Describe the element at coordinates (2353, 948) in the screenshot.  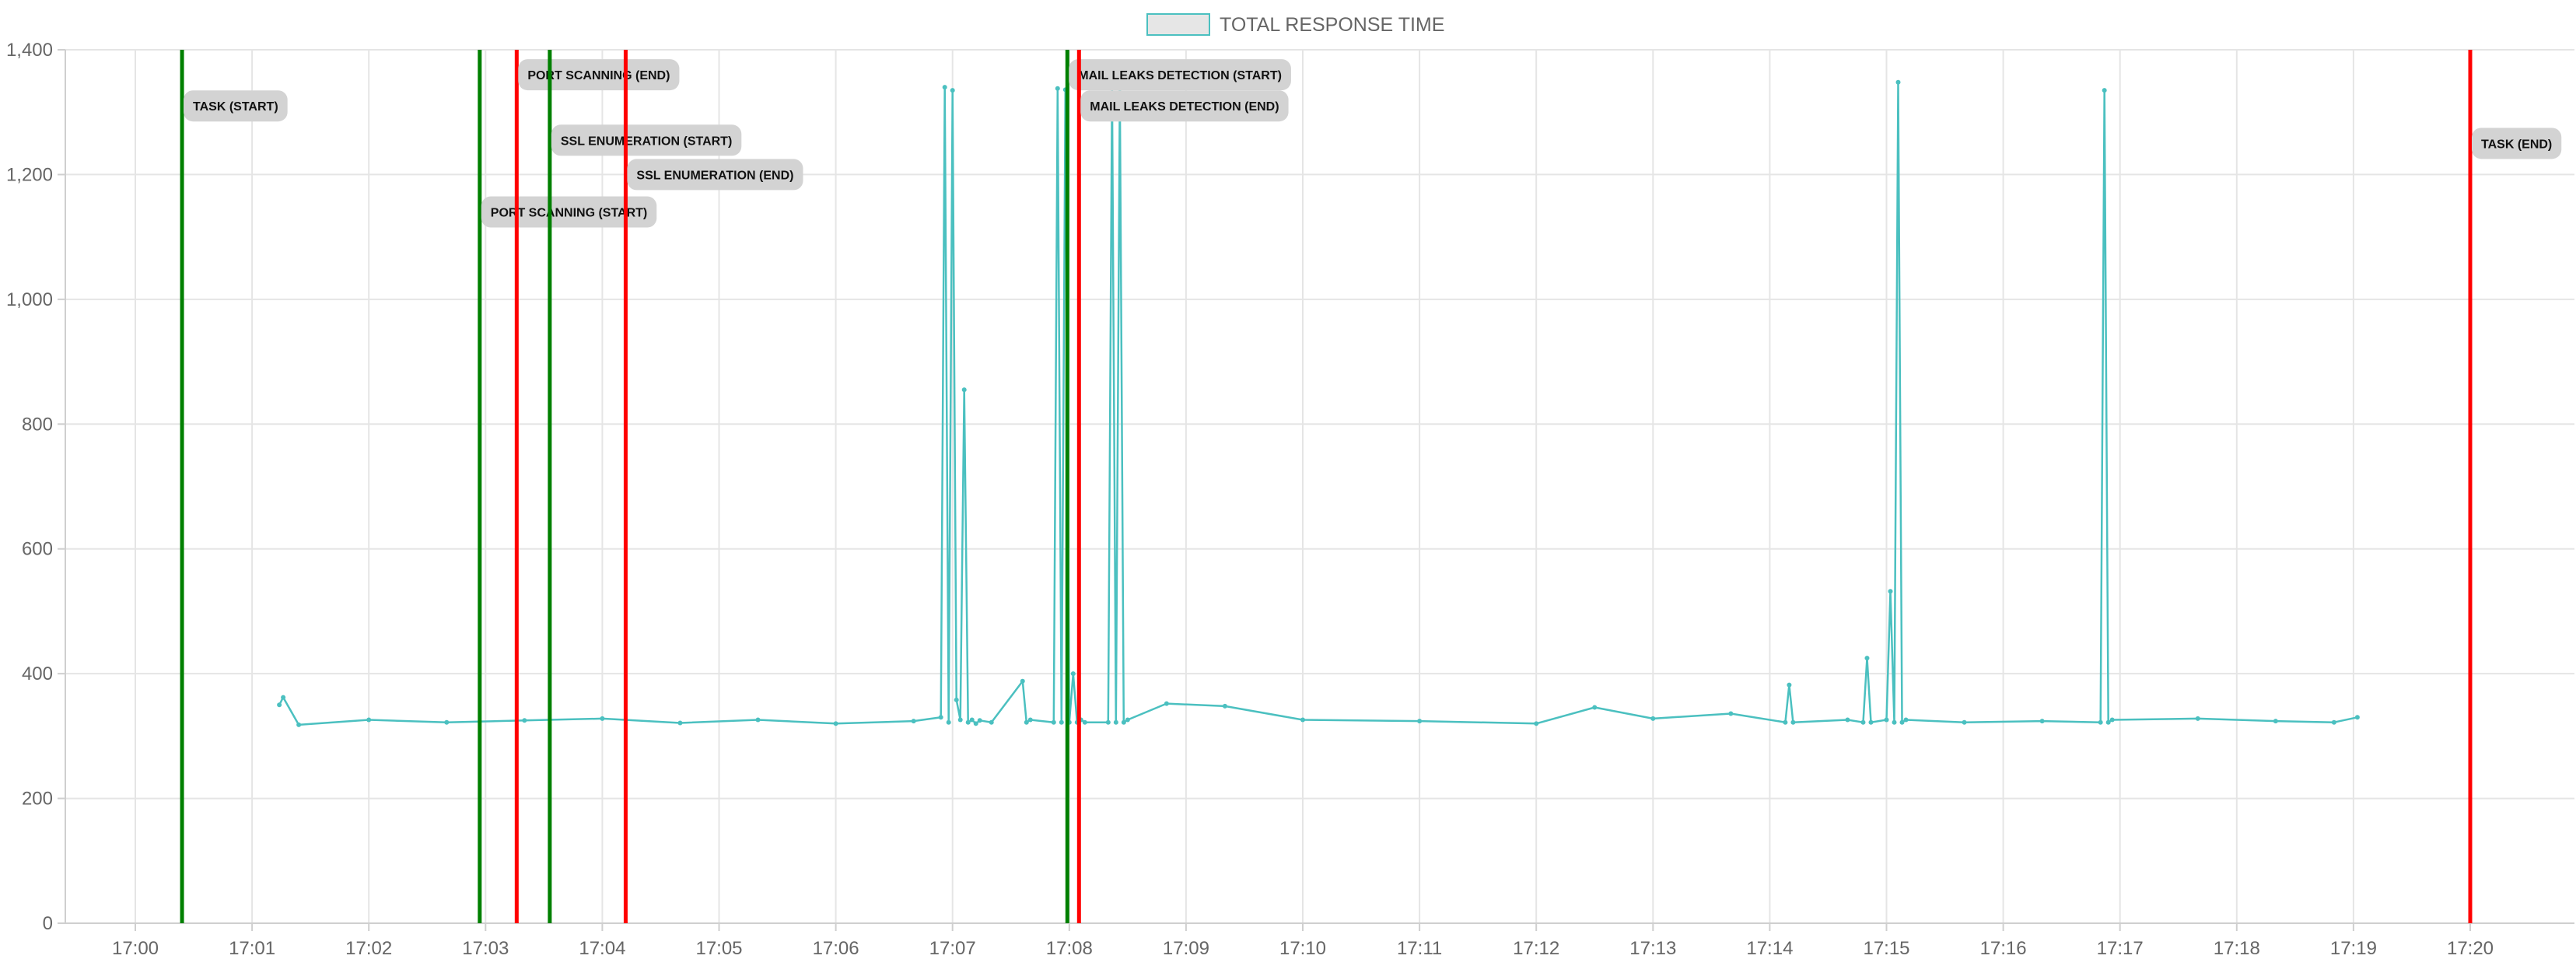
I see `x-tick-label: 17:19` at that location.